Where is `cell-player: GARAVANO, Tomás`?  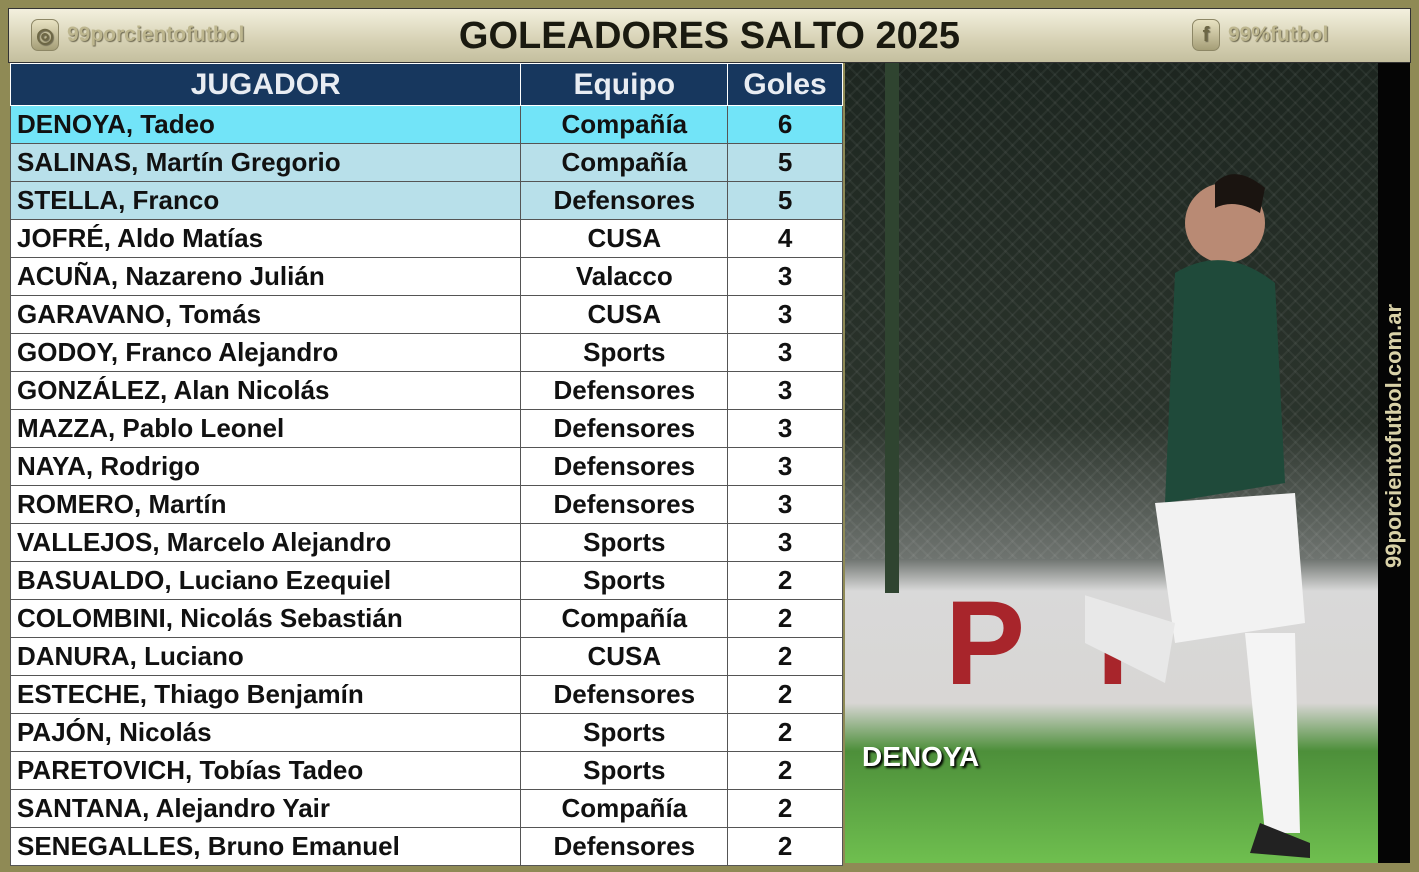 cell-player: GARAVANO, Tomás is located at coordinates (265, 314).